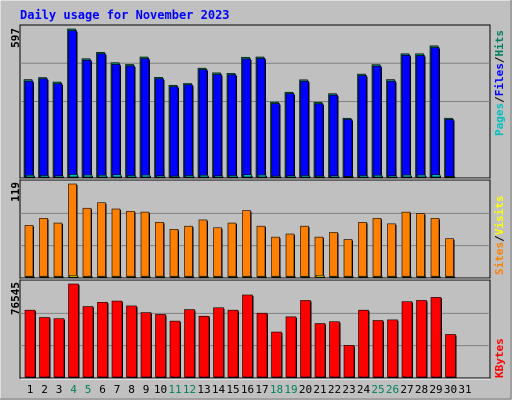  Describe the element at coordinates (499, 216) in the screenshot. I see `legend-visits: Visits` at that location.